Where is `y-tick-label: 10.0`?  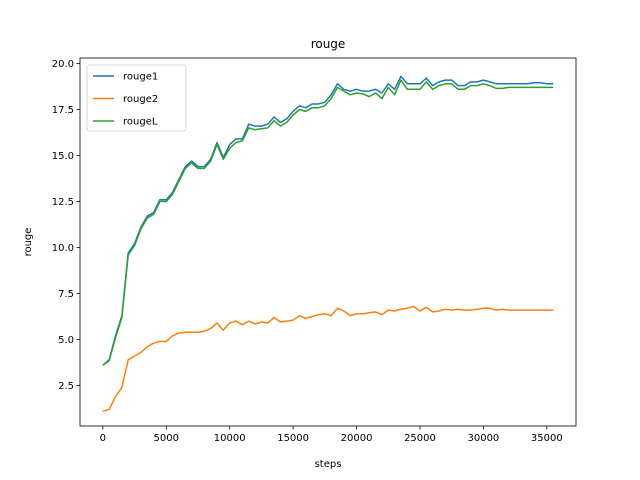 y-tick-label: 10.0 is located at coordinates (63, 248).